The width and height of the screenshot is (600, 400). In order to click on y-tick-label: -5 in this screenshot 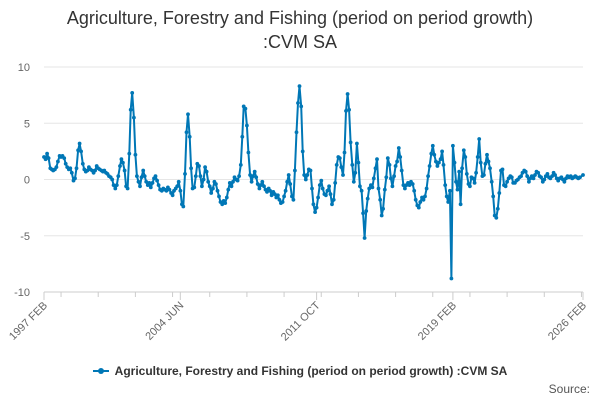, I will do `click(25, 237)`.